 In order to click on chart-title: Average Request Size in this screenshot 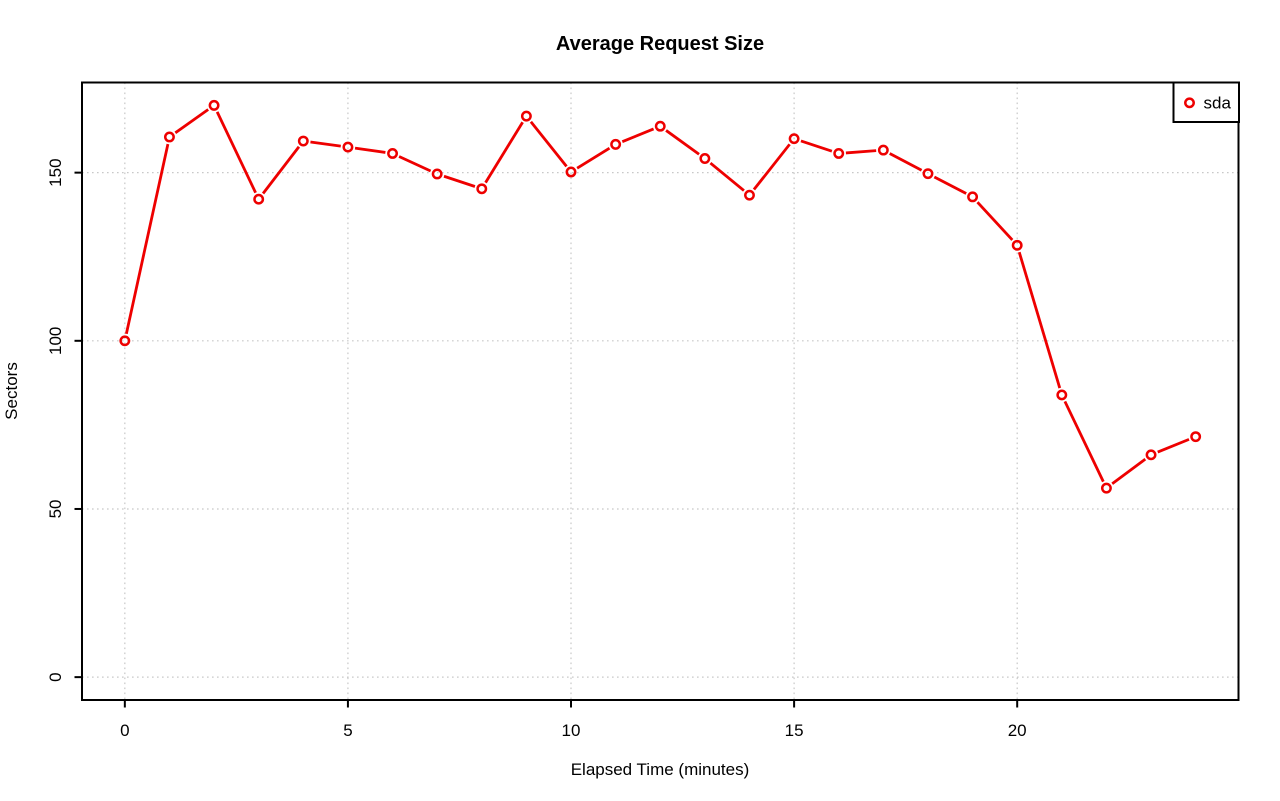, I will do `click(660, 44)`.